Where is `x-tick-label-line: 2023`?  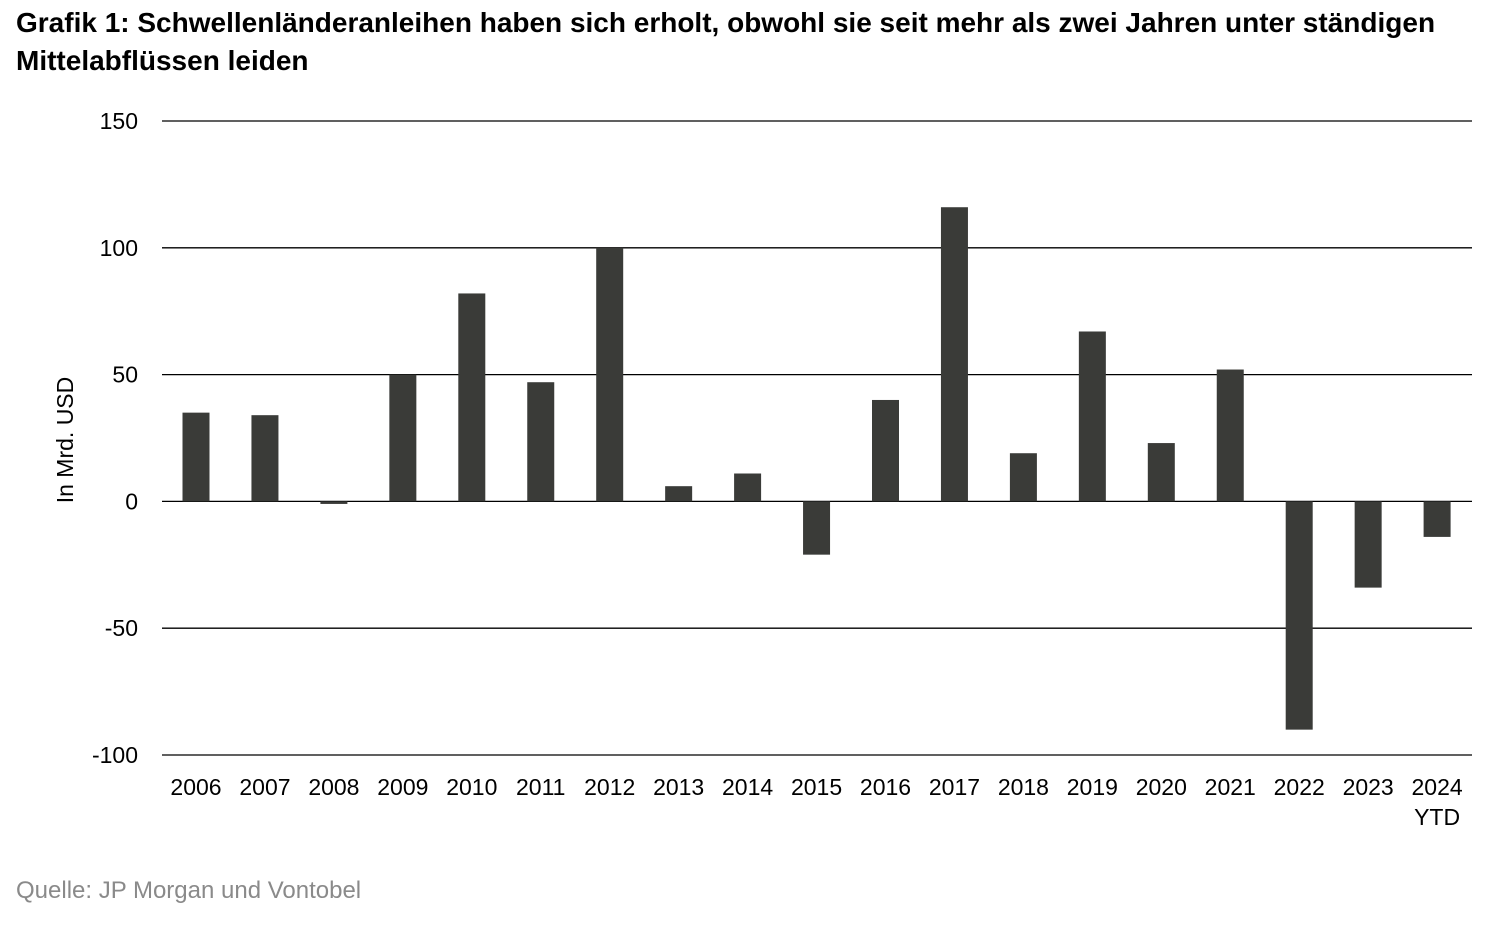
x-tick-label-line: 2023 is located at coordinates (1368, 787).